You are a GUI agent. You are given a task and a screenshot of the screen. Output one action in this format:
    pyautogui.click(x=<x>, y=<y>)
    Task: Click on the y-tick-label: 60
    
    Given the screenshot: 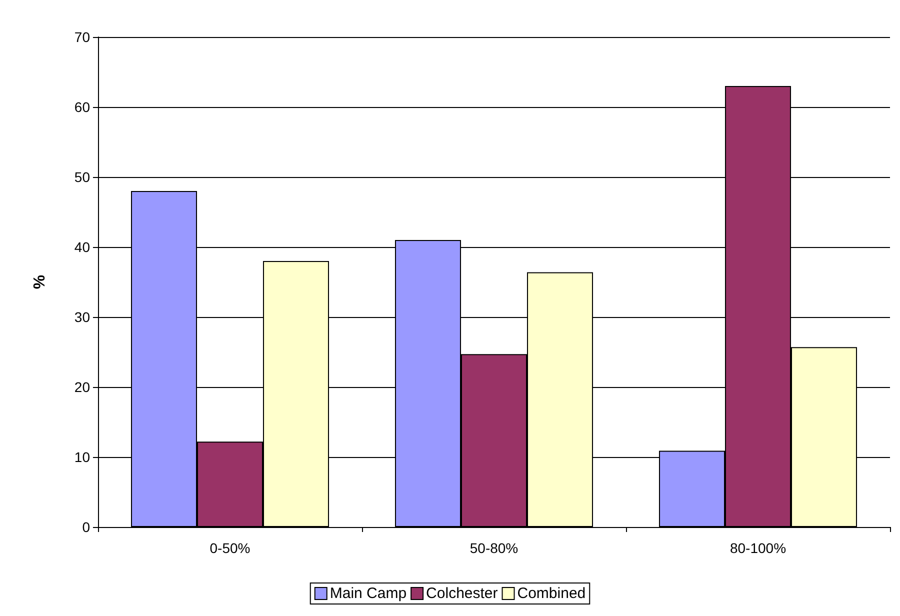 What is the action you would take?
    pyautogui.click(x=82, y=107)
    